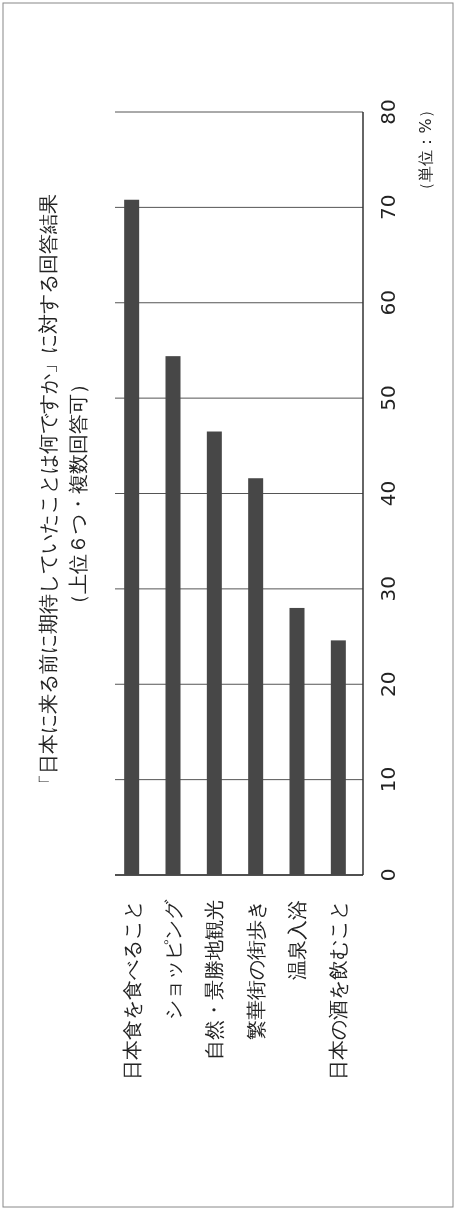 The height and width of the screenshot is (1216, 456). What do you see at coordinates (338, 990) in the screenshot?
I see `category: 日本の酒を飲むこと` at bounding box center [338, 990].